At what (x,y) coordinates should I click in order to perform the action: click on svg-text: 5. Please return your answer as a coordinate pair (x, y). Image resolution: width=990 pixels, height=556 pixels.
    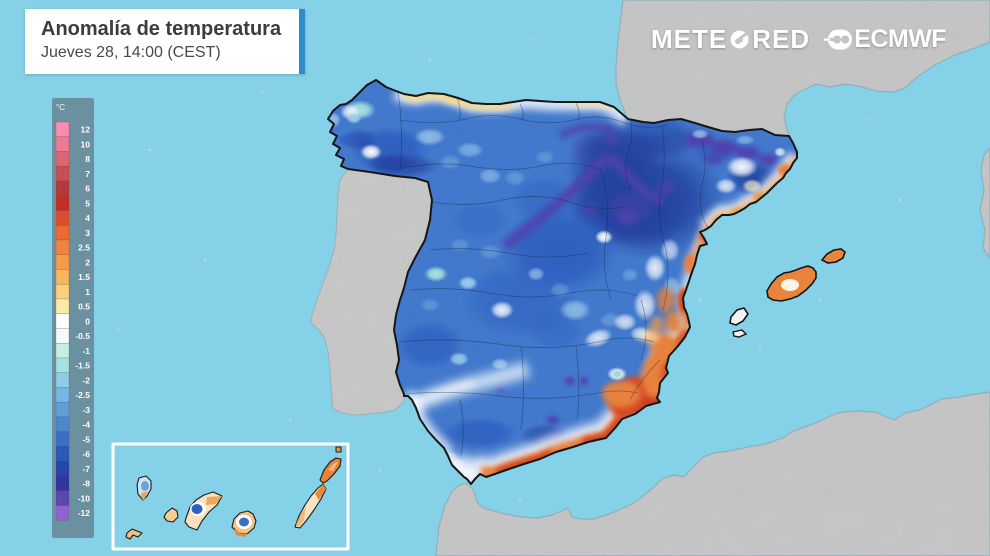
    Looking at the image, I should click on (87, 203).